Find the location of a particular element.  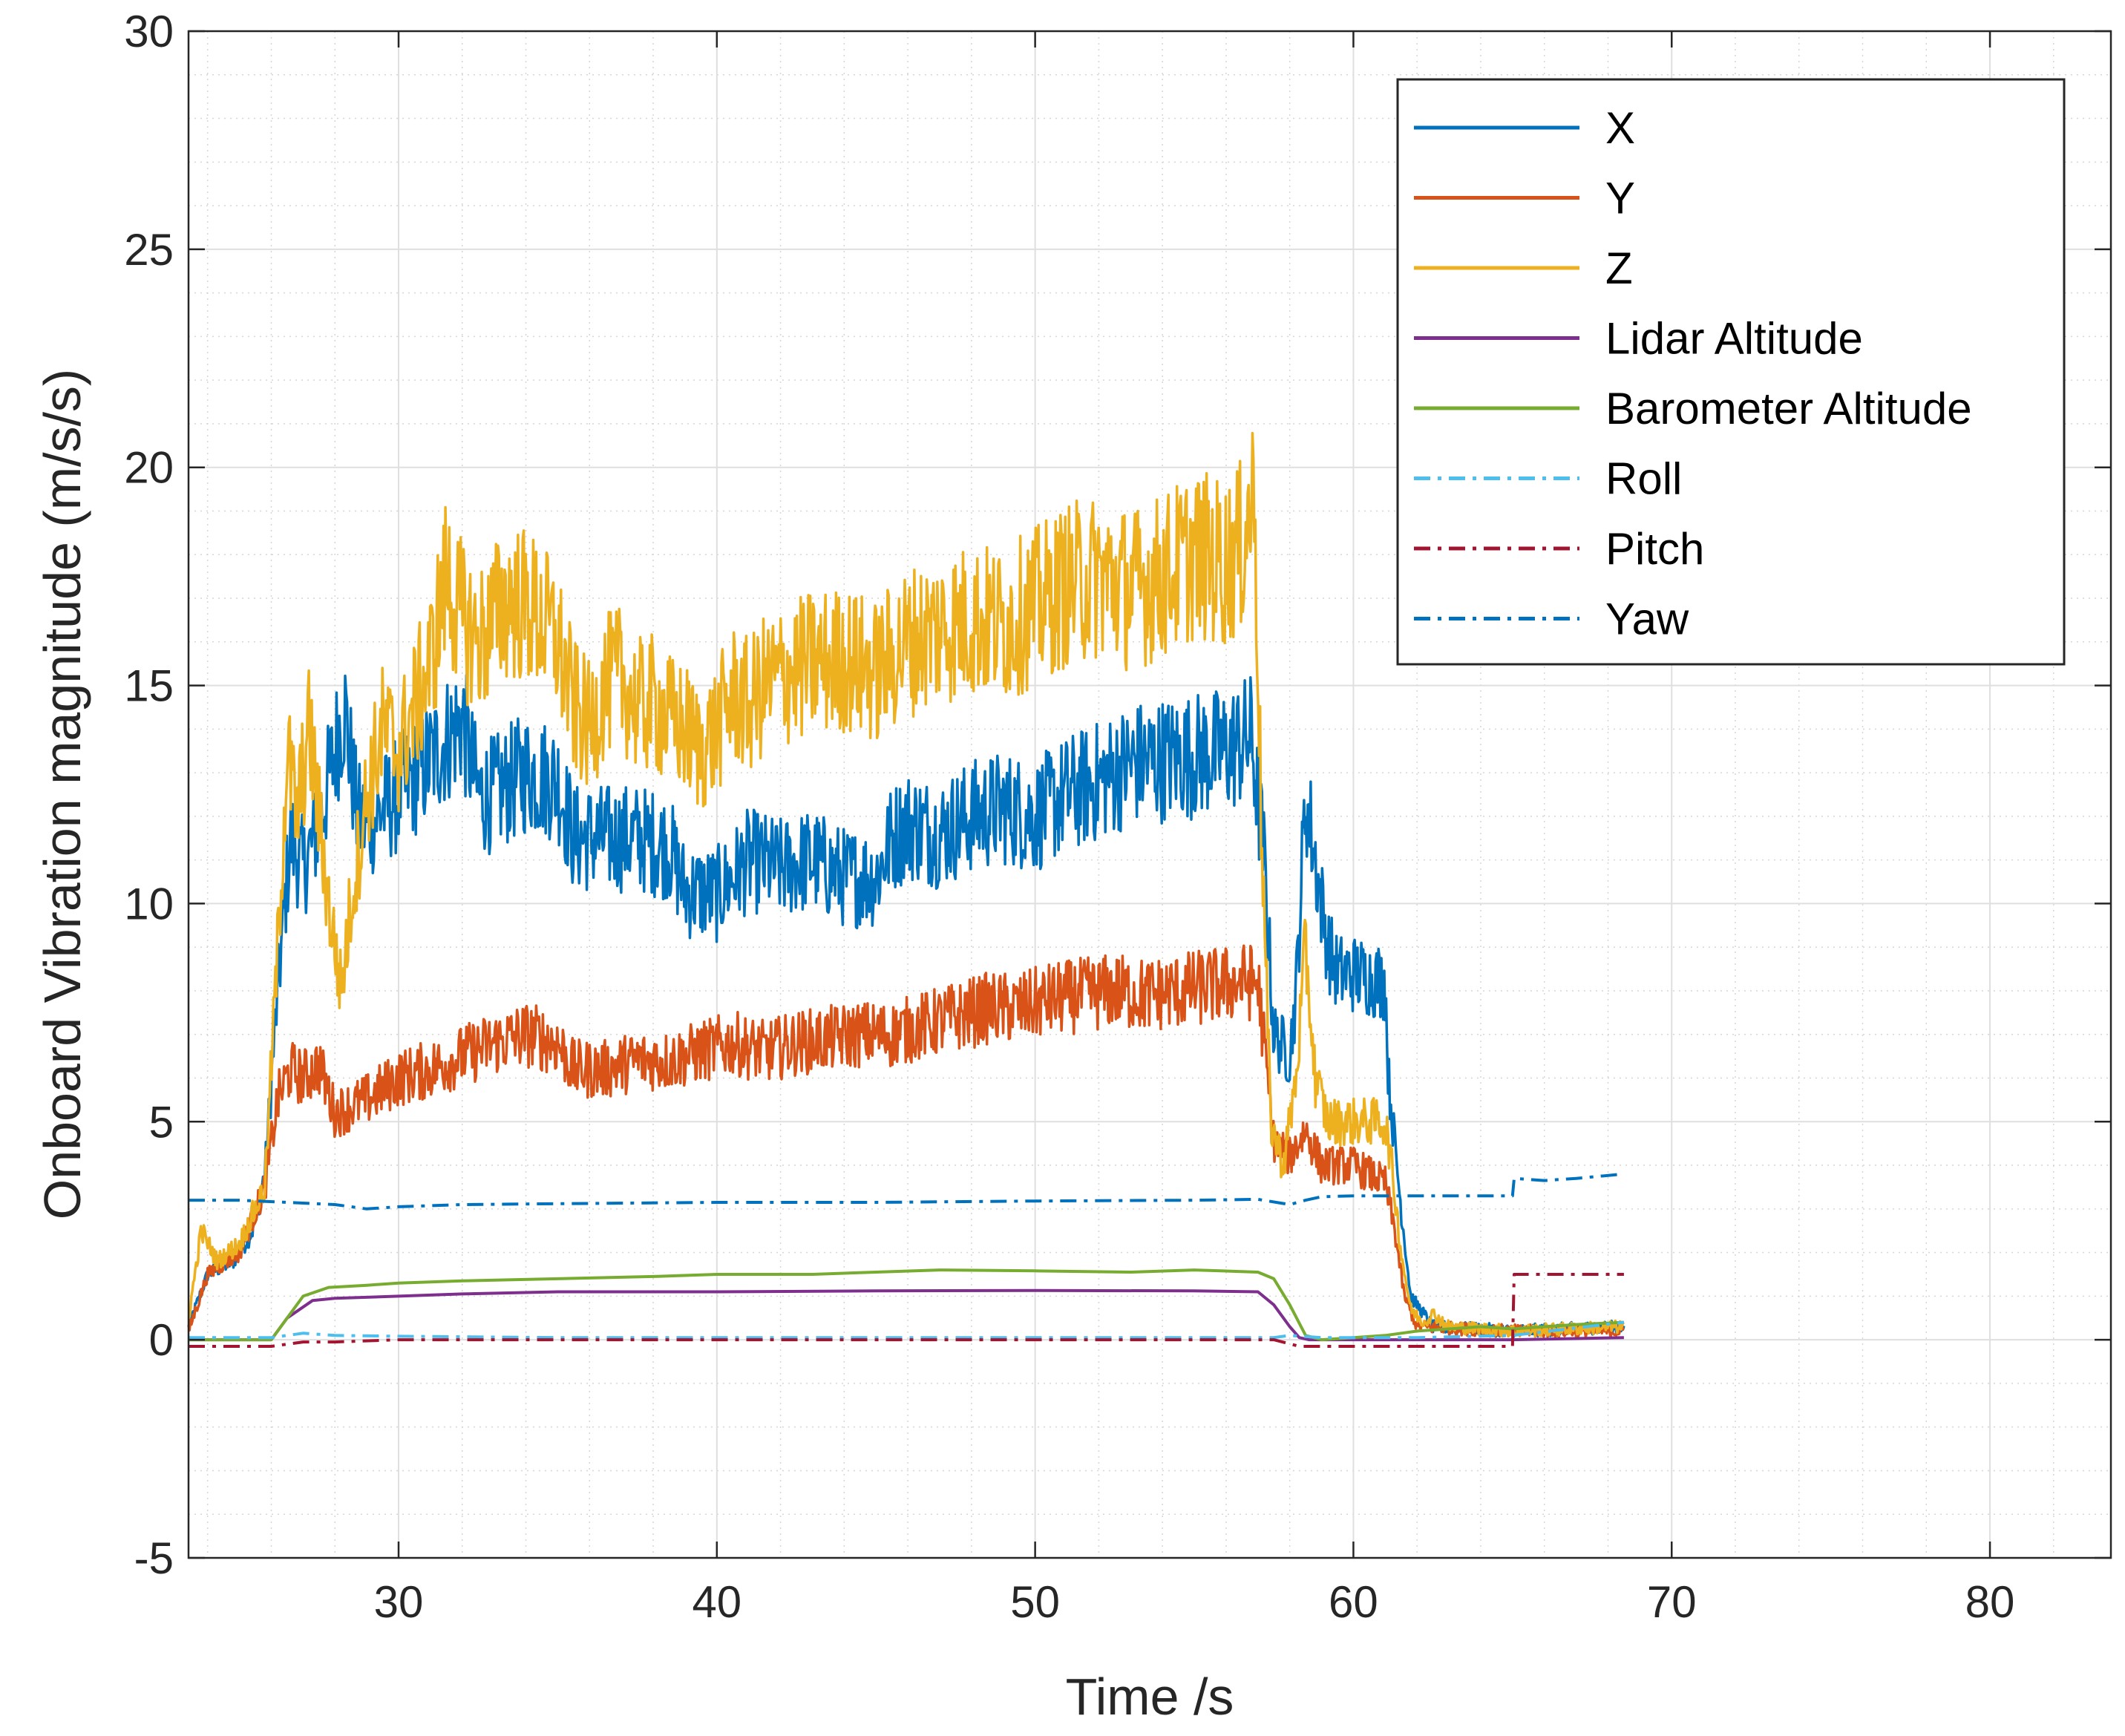

y-tick-label: 0 is located at coordinates (161, 1340).